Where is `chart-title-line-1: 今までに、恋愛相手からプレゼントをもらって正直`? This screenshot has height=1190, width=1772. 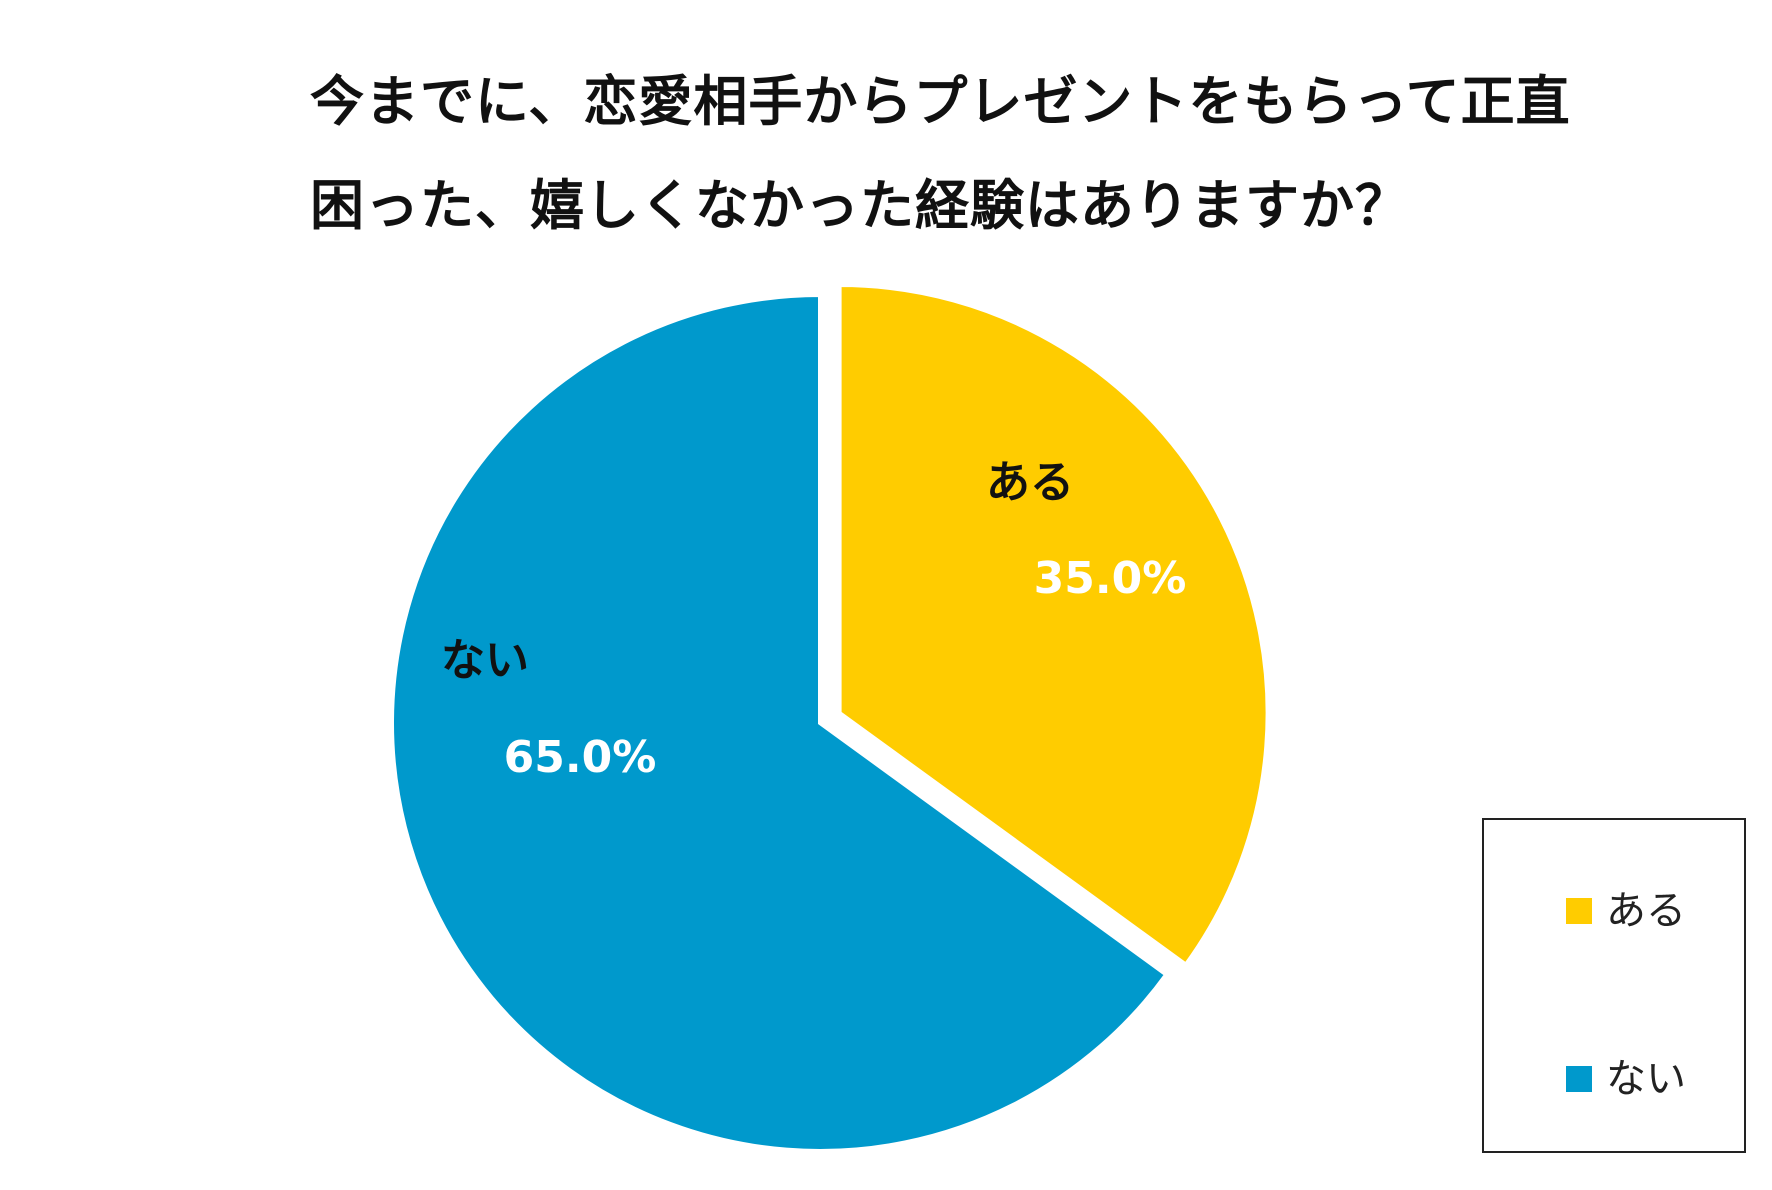
chart-title-line-1: 今までに、恋愛相手からプレゼントをもらって正直 is located at coordinates (940, 101).